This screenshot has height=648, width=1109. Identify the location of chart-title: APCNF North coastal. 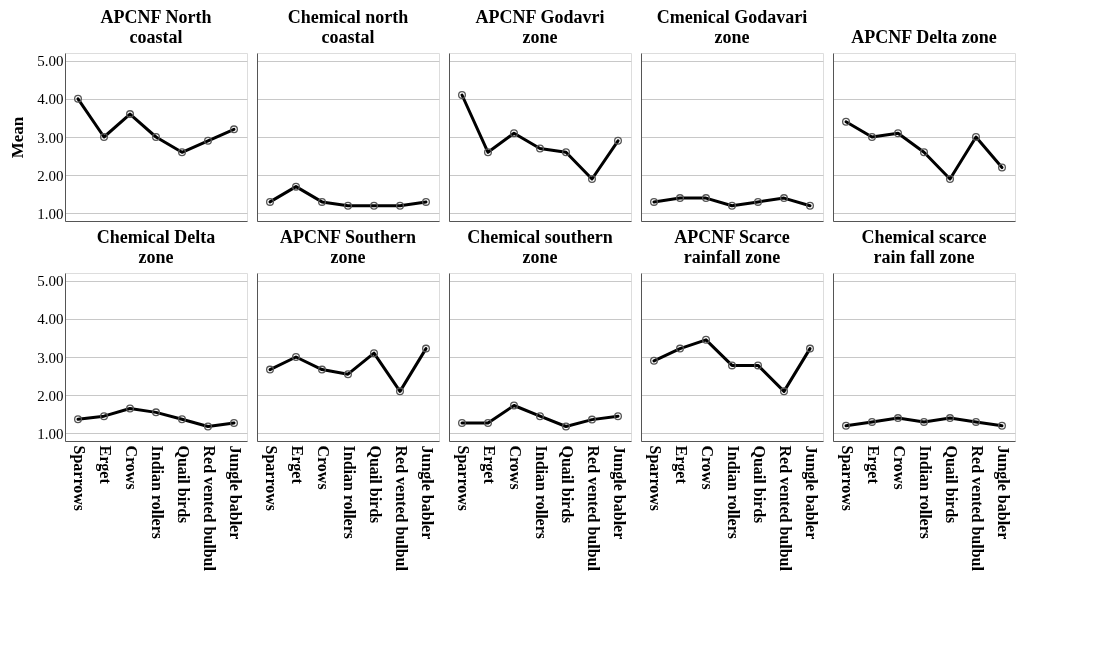
(156, 27).